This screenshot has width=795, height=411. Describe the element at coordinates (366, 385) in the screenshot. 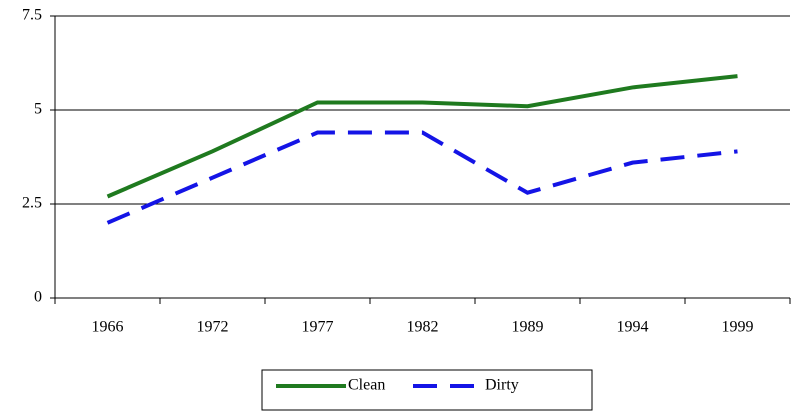

I see `legend-label: Clean` at that location.